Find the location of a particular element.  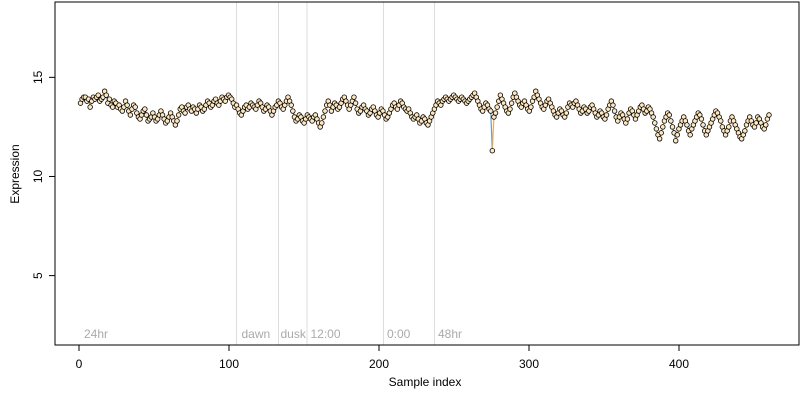

annotation-label: 48hr is located at coordinates (450, 334).